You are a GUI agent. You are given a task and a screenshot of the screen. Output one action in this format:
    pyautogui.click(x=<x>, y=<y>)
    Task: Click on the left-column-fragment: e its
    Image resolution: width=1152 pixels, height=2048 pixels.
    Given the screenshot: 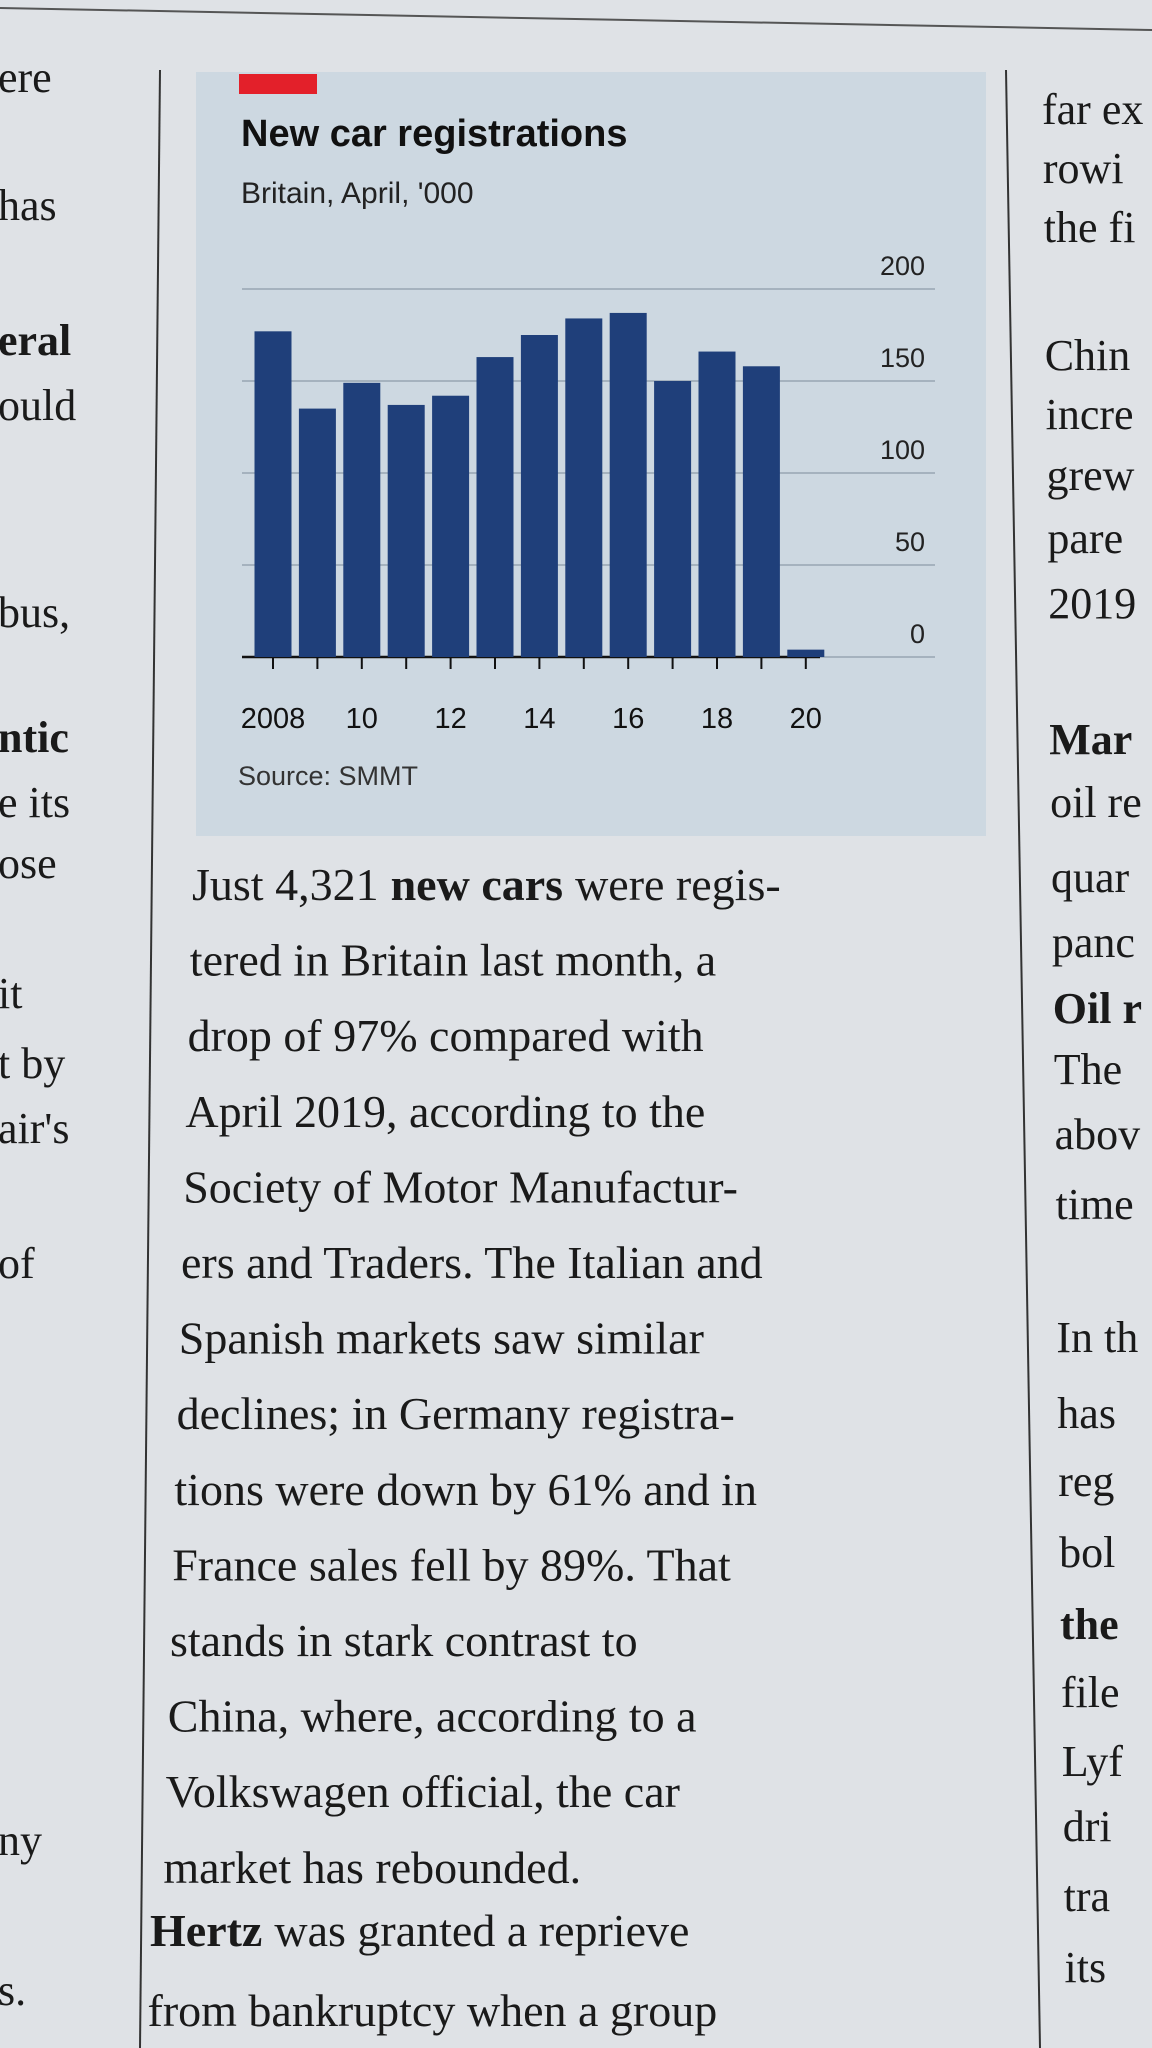 What is the action you would take?
    pyautogui.click(x=35, y=802)
    